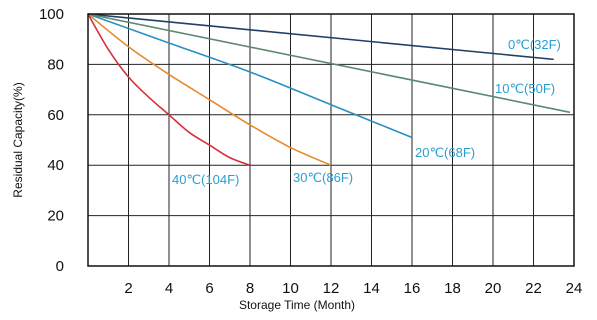  I want to click on series-label: 30℃(86F), so click(323, 177).